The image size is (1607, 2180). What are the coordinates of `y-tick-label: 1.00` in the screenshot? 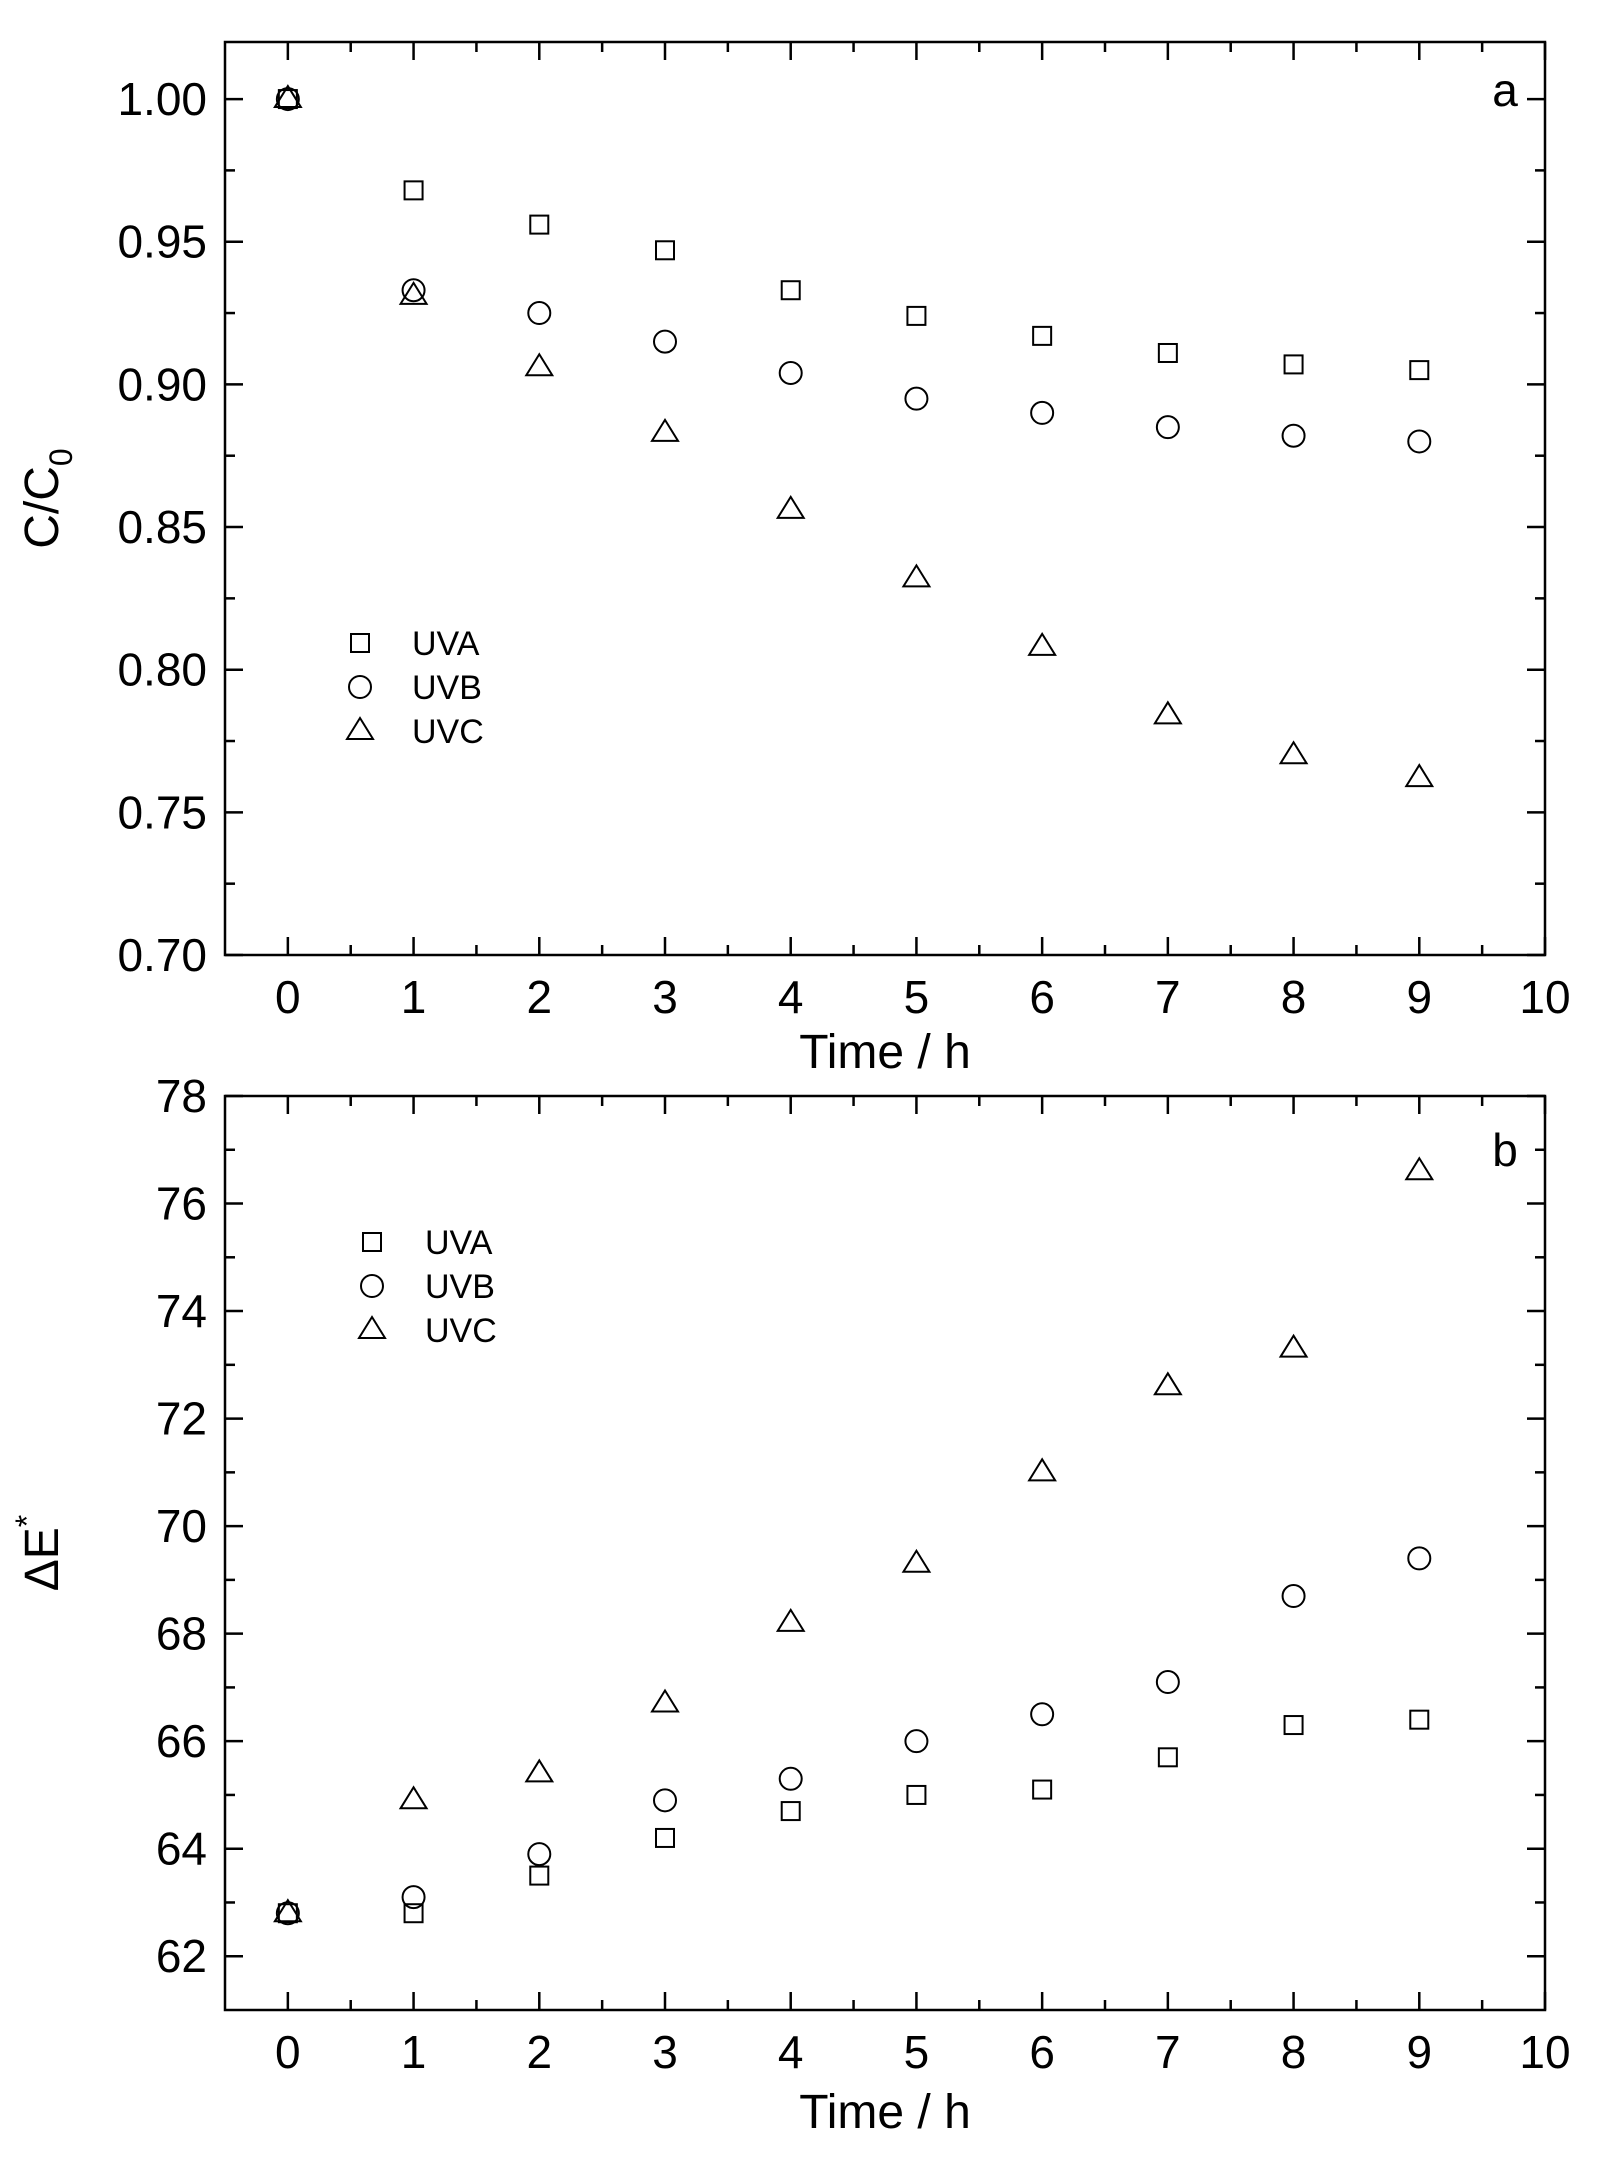 It's located at (162, 99).